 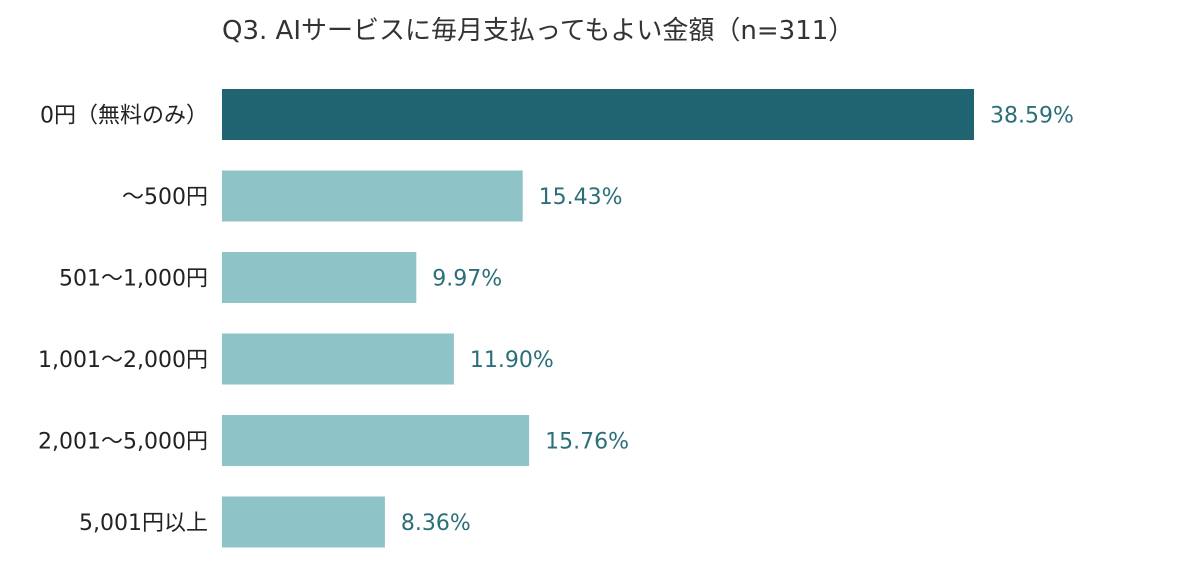 I want to click on category-label-3: 1,001〜2,000円, so click(x=123, y=360).